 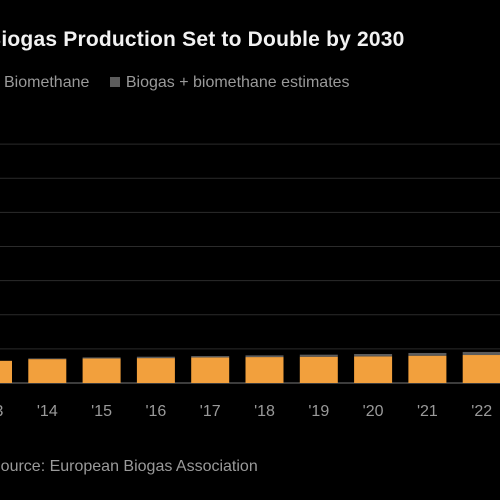 What do you see at coordinates (155, 411) in the screenshot?
I see `x-tick-label: '16` at bounding box center [155, 411].